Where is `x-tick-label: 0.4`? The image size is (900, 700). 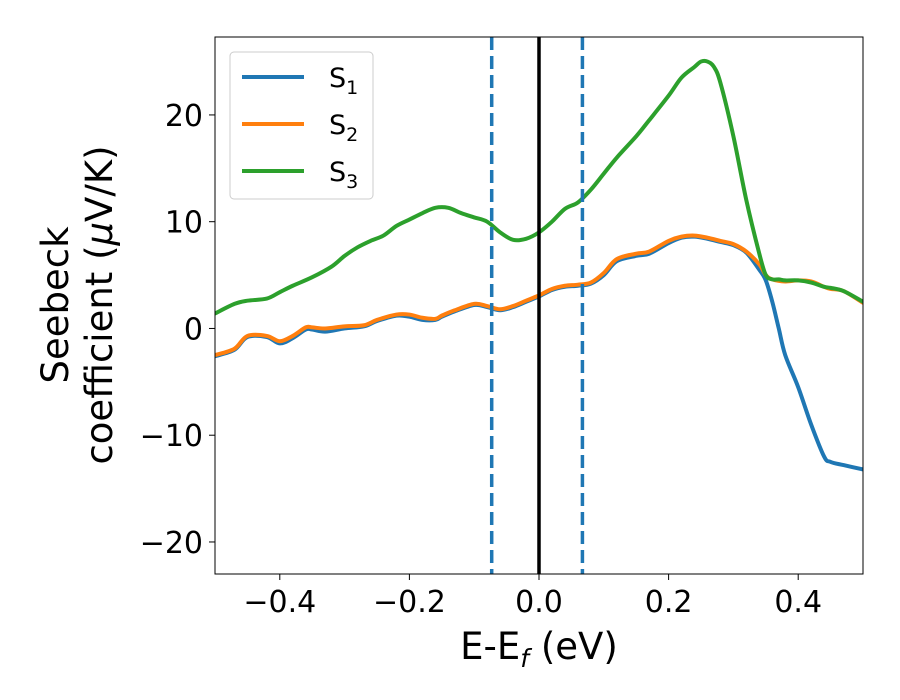
x-tick-label: 0.4 is located at coordinates (798, 602).